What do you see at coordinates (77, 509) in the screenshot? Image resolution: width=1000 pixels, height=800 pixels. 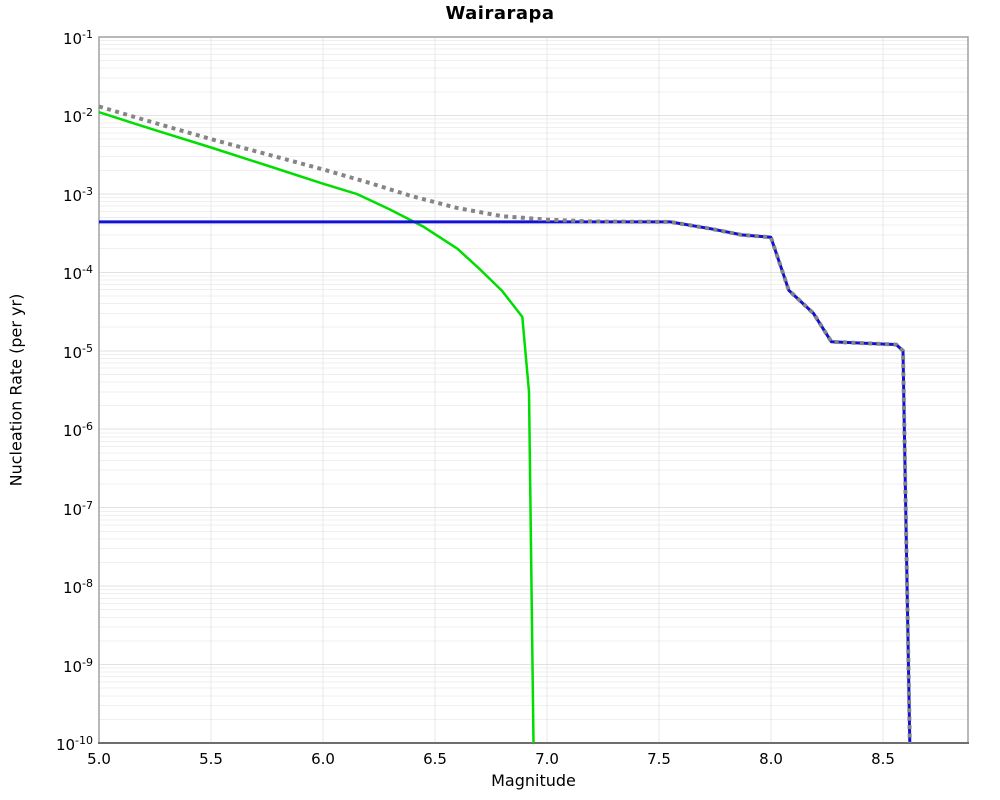 I see `y-tick-label: 10⁻⁷` at bounding box center [77, 509].